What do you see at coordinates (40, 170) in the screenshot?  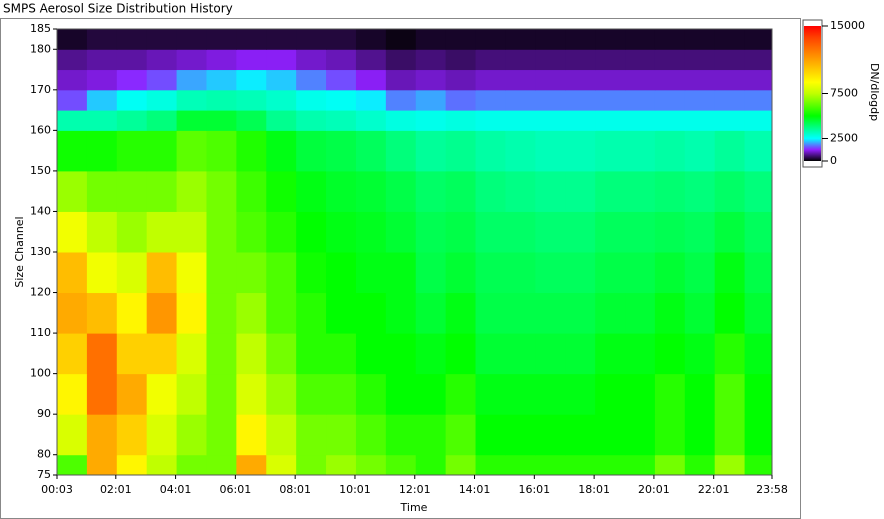 I see `y-tick-label: 150` at bounding box center [40, 170].